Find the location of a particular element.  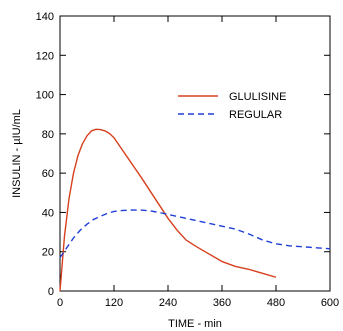

y-tick-label: 140 is located at coordinates (45, 17).